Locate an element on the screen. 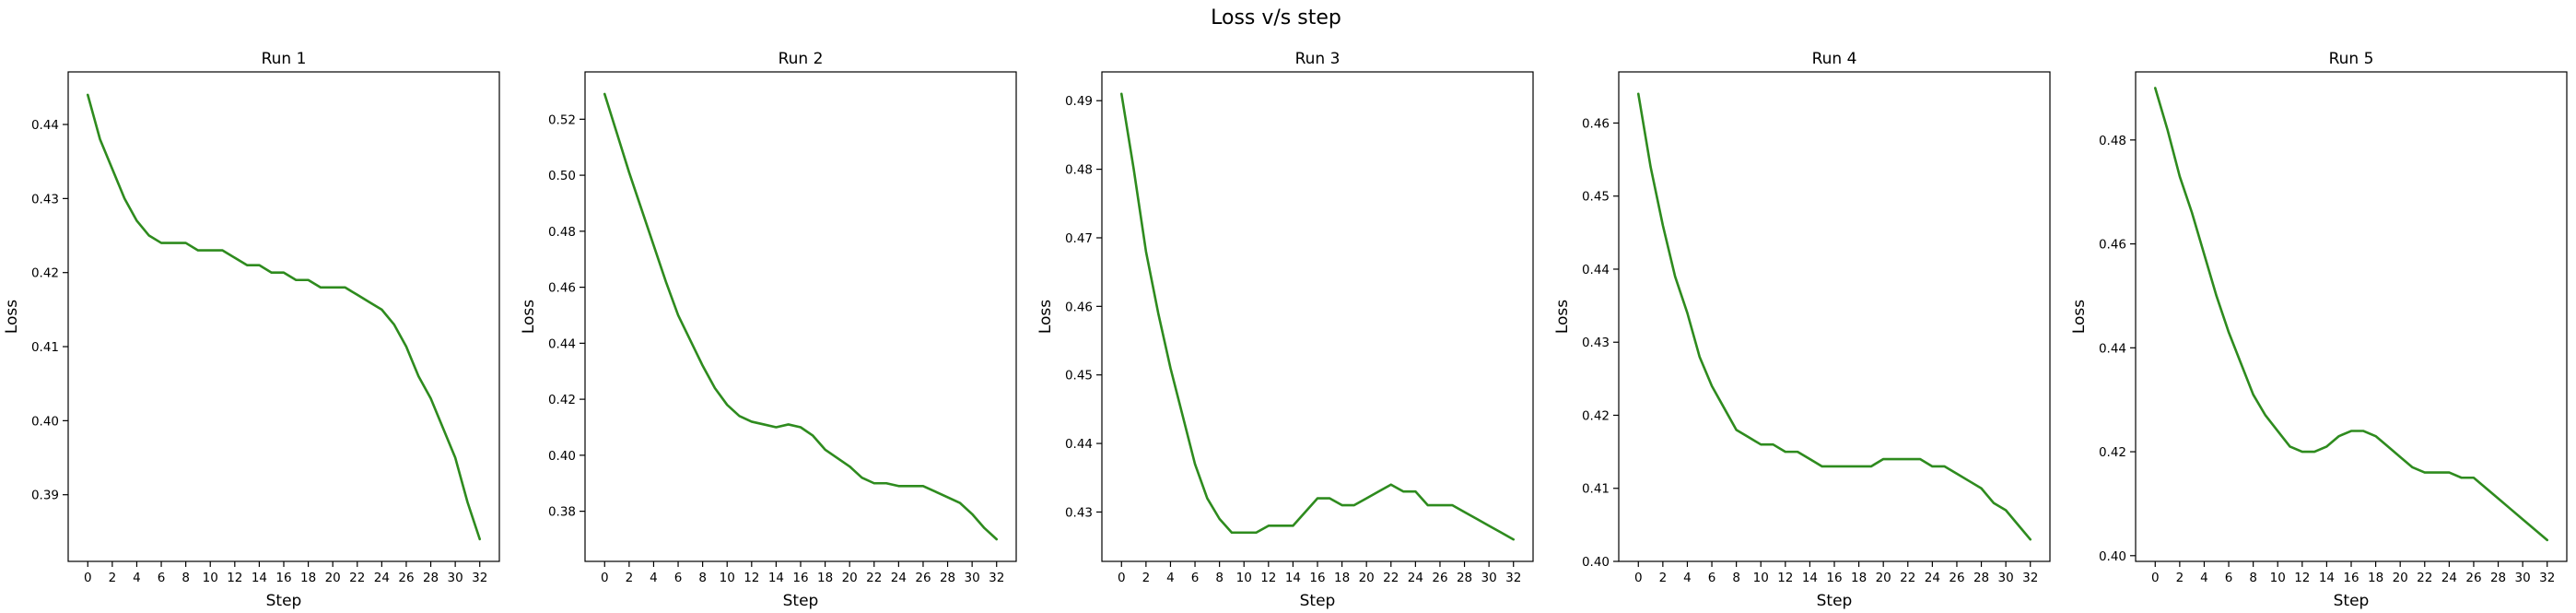 This screenshot has height=613, width=2576. y-tick-label: 0.48 is located at coordinates (2112, 141).